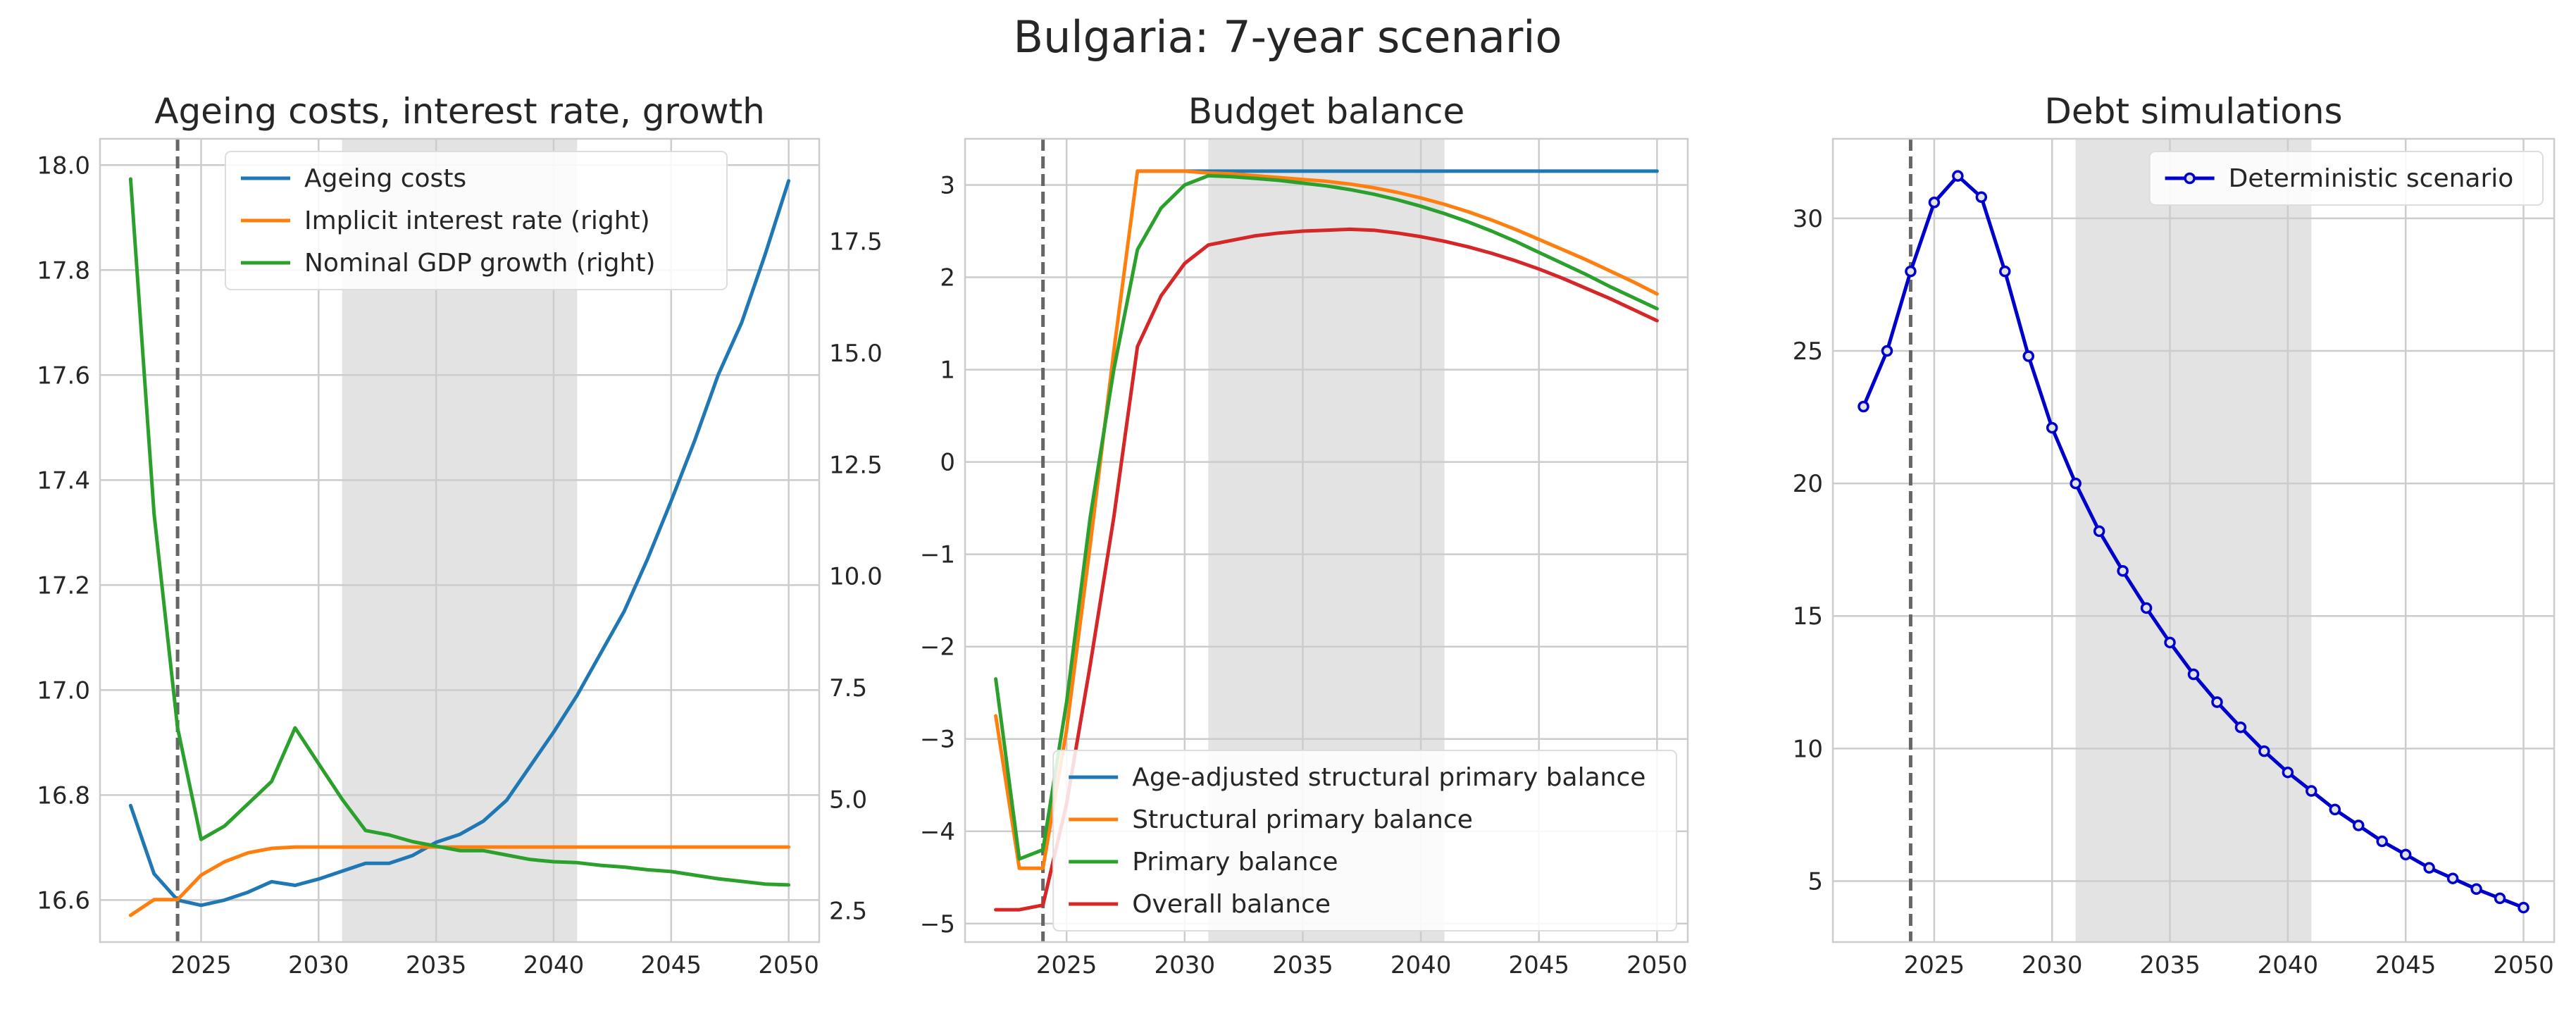 The image size is (2576, 1009). Describe the element at coordinates (1235, 862) in the screenshot. I see `legend-label: Primary balance` at that location.